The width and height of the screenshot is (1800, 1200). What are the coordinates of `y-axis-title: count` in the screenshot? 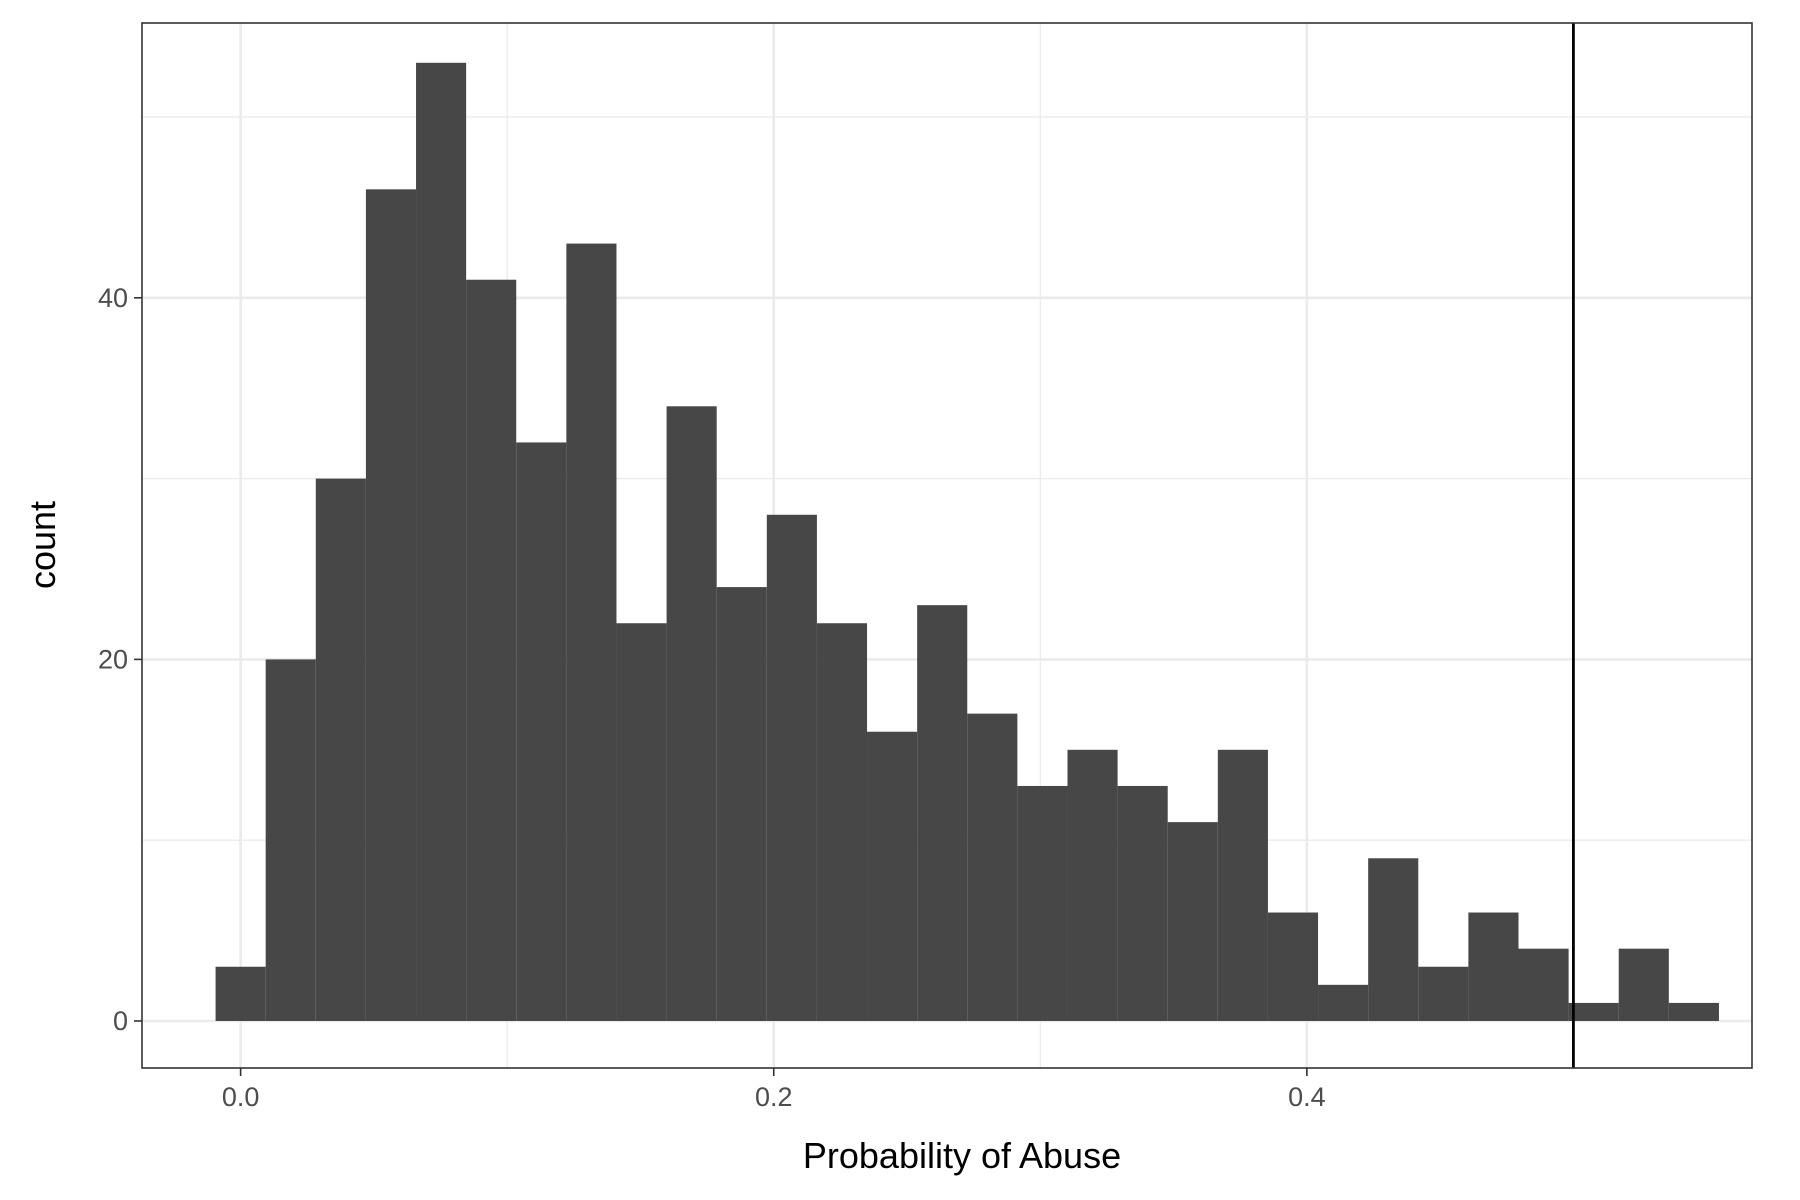 It's located at (42, 545).